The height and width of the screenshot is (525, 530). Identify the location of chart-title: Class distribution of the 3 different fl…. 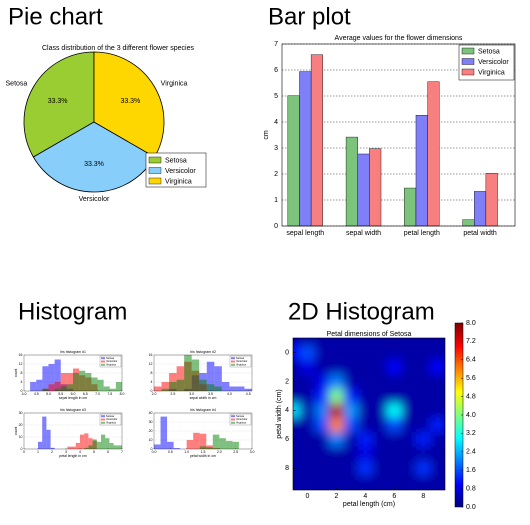
(118, 48).